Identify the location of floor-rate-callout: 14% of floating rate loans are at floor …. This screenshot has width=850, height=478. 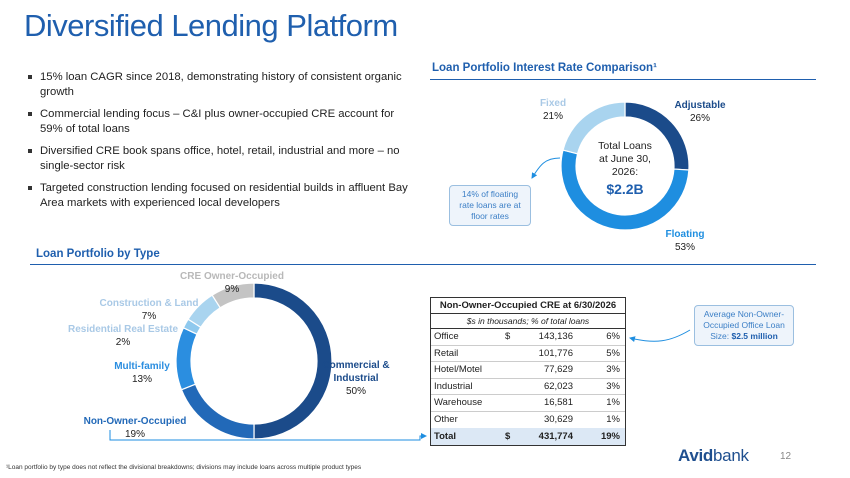
(490, 205).